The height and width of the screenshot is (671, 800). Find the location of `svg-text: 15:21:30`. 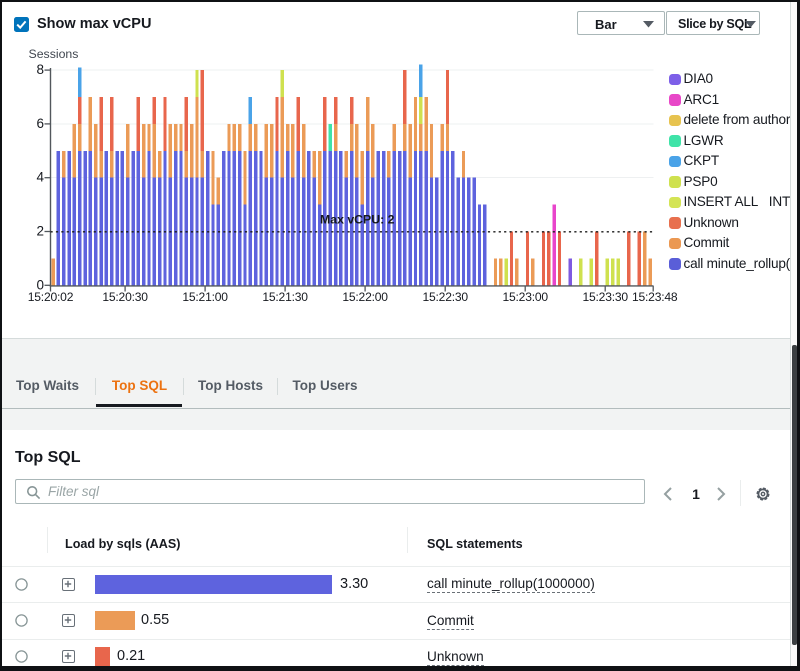

svg-text: 15:21:30 is located at coordinates (285, 297).